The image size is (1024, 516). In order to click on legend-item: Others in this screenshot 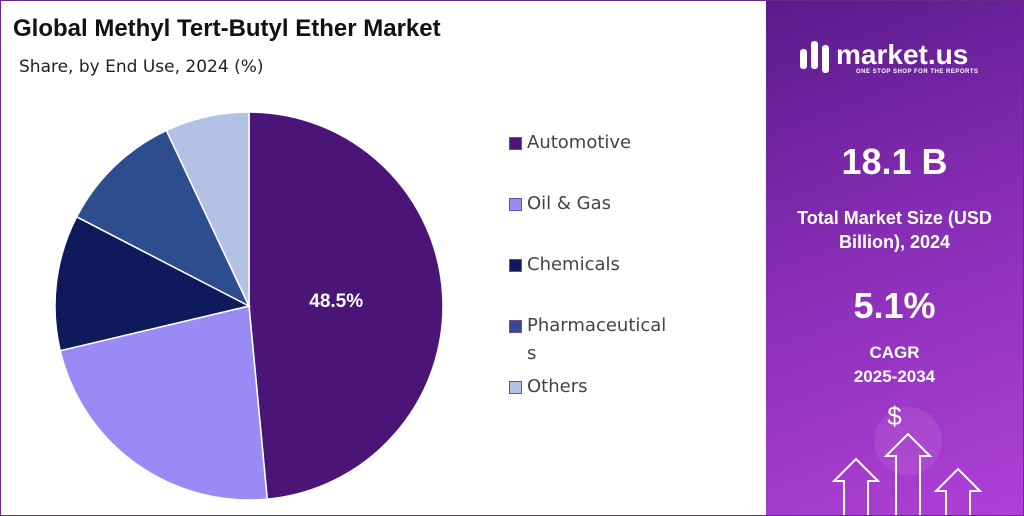, I will do `click(589, 387)`.